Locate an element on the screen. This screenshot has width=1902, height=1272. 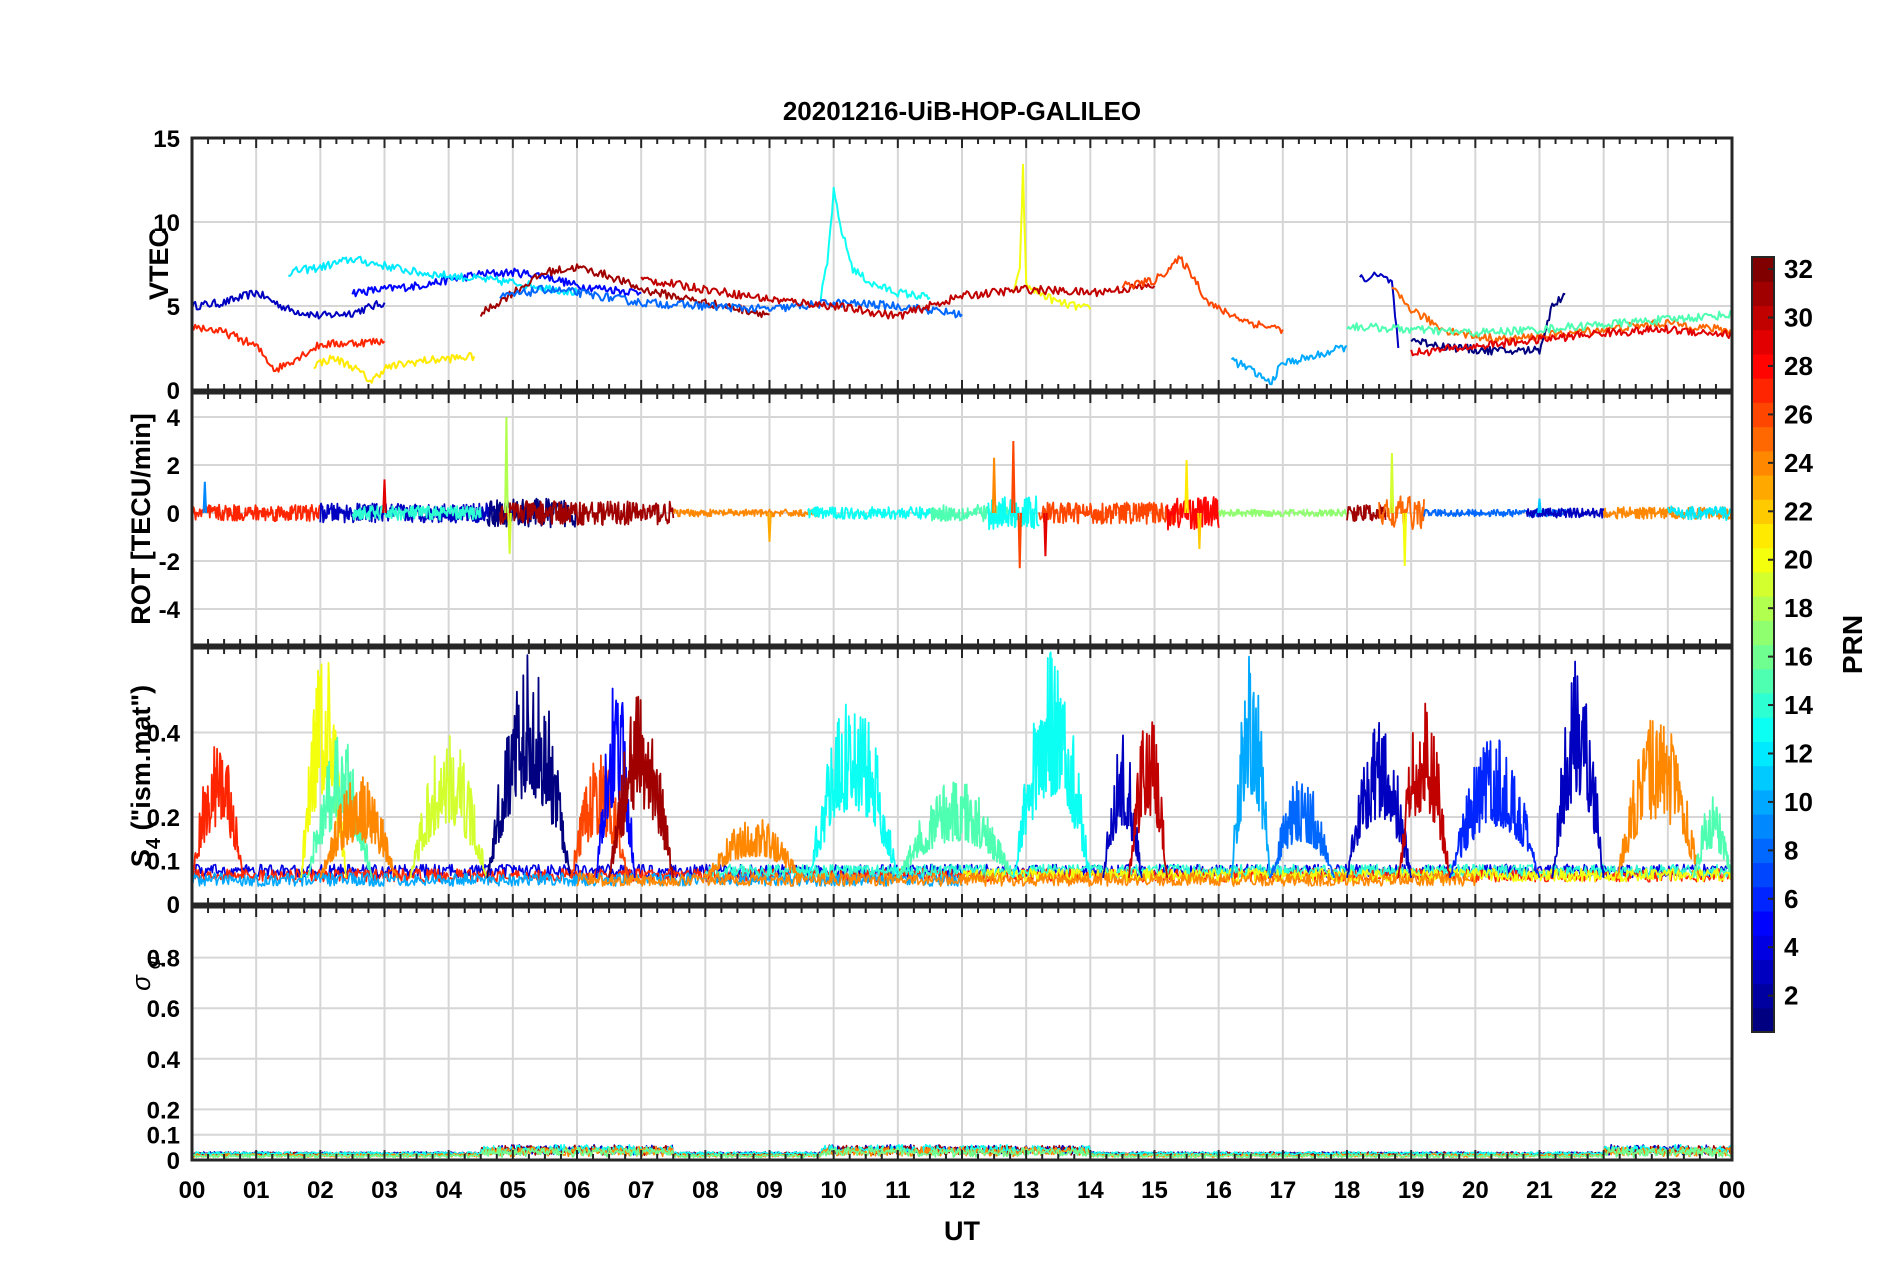
x-tick-label: 08 is located at coordinates (705, 1190).